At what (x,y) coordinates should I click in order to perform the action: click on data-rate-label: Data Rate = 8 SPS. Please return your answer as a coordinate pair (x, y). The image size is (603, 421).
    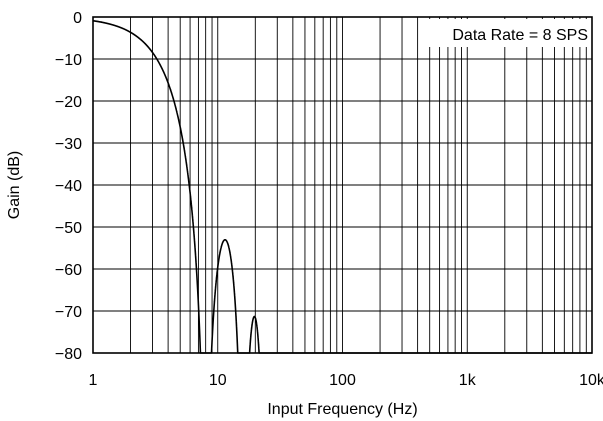
    Looking at the image, I should click on (520, 35).